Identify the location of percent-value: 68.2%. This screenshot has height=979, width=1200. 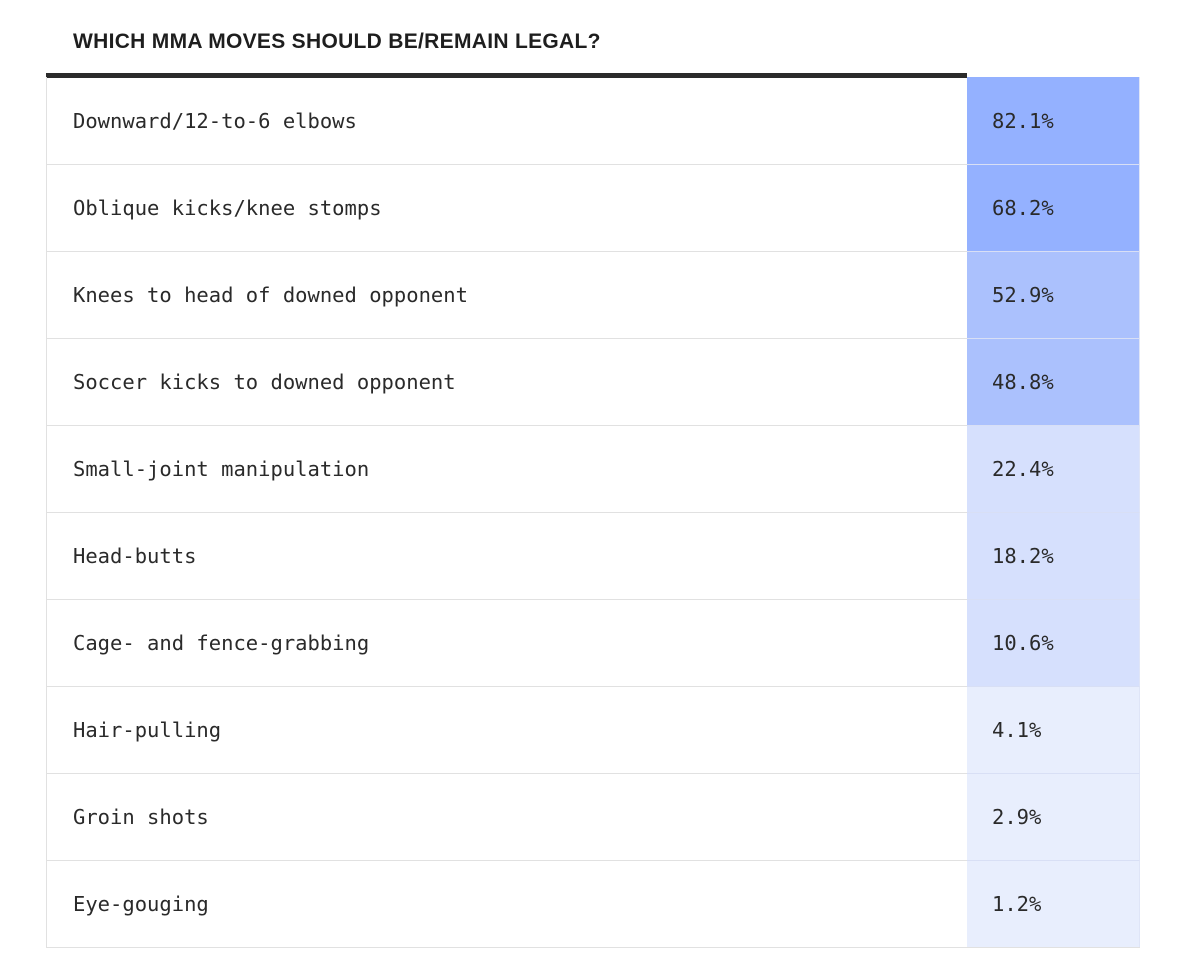
(1053, 207).